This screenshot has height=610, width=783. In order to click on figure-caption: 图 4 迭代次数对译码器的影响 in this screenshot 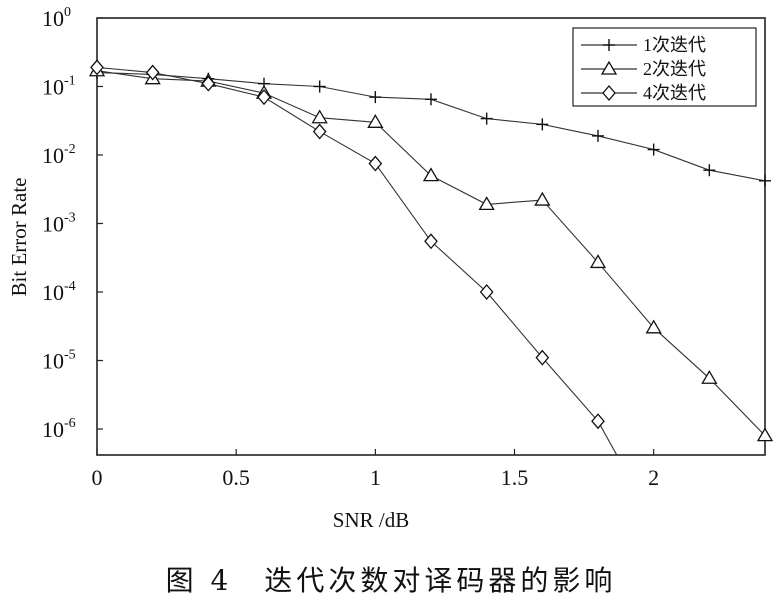, I will do `click(391, 580)`.